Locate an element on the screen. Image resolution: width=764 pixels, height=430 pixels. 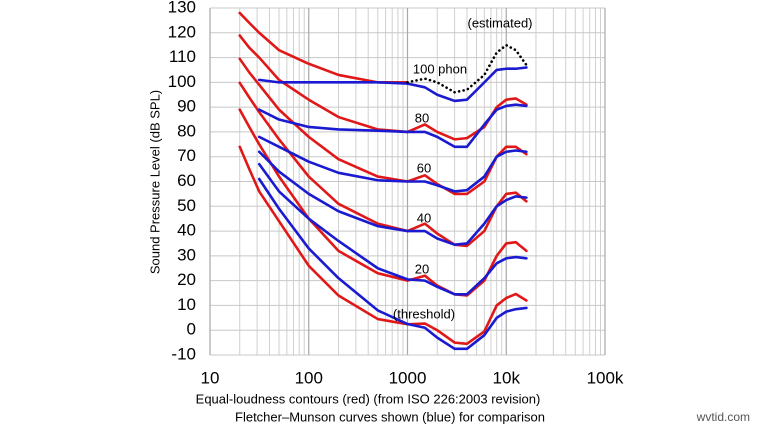
y-tick-label: 10 is located at coordinates (186, 304).